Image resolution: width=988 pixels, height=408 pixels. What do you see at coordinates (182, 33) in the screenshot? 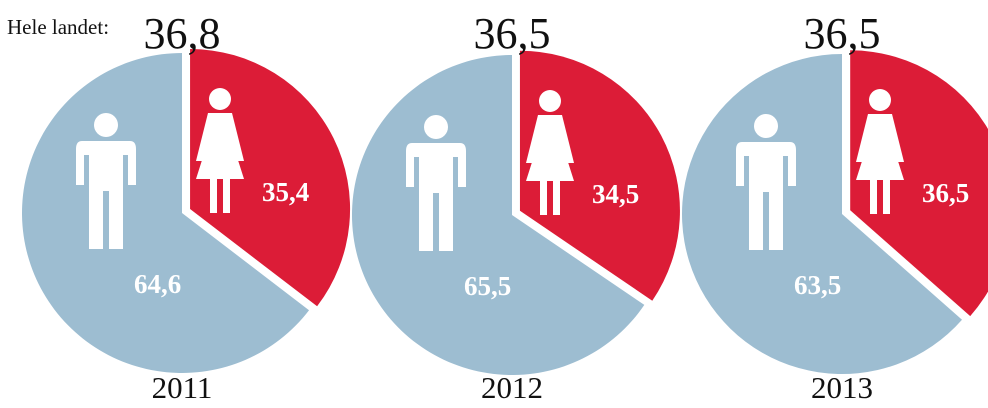
I see `total-label: 36,8` at bounding box center [182, 33].